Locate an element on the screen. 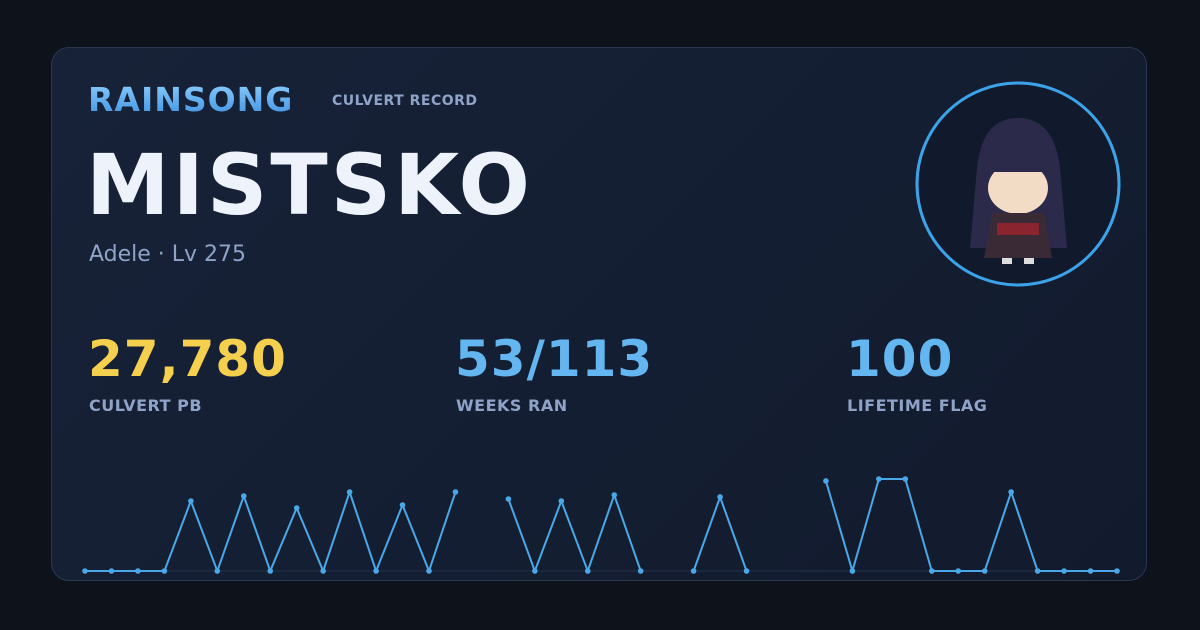 The width and height of the screenshot is (1200, 630). subtitle: CULVERT RECORD is located at coordinates (405, 101).